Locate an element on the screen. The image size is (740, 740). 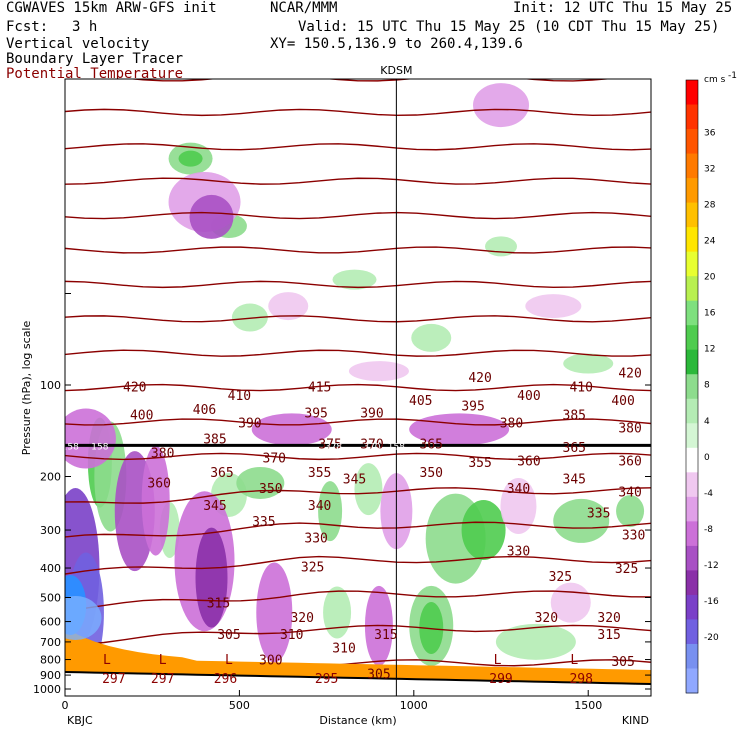
surface-theta-label: 297 is located at coordinates (113, 679).